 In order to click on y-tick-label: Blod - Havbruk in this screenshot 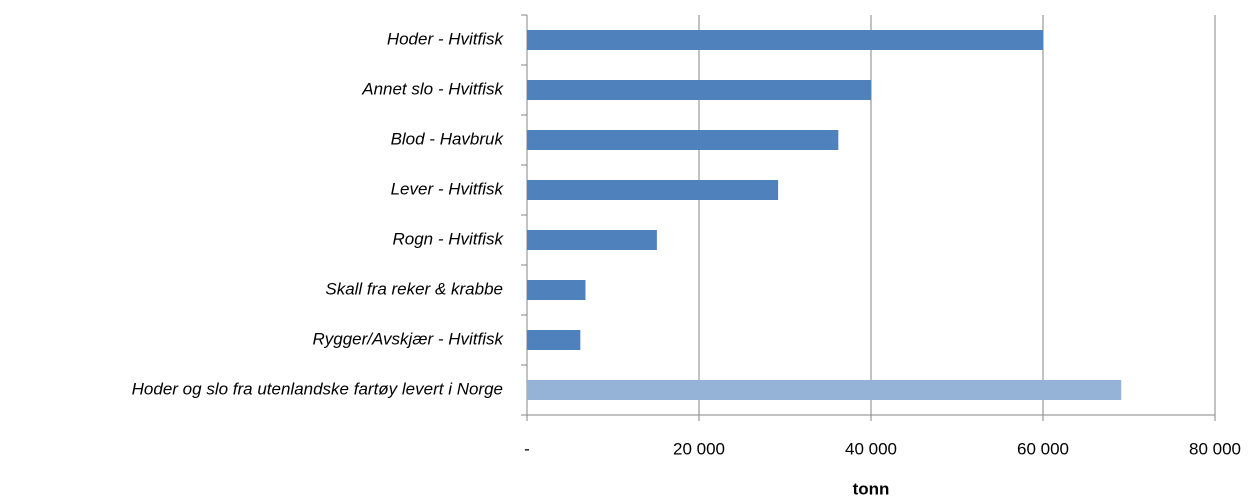, I will do `click(448, 138)`.